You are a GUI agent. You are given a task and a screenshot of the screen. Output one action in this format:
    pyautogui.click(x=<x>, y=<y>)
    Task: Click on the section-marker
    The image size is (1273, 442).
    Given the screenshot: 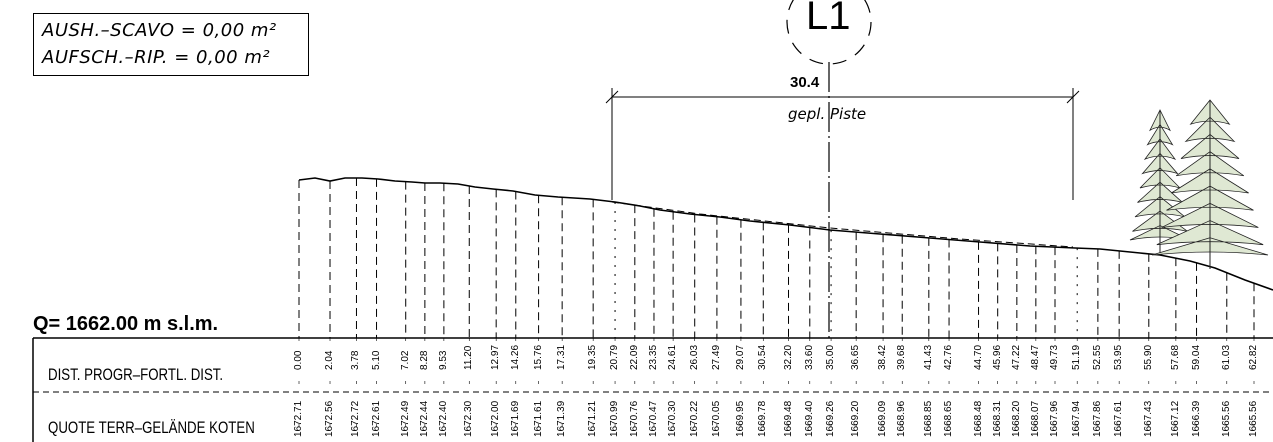 What is the action you would take?
    pyautogui.click(x=829, y=32)
    